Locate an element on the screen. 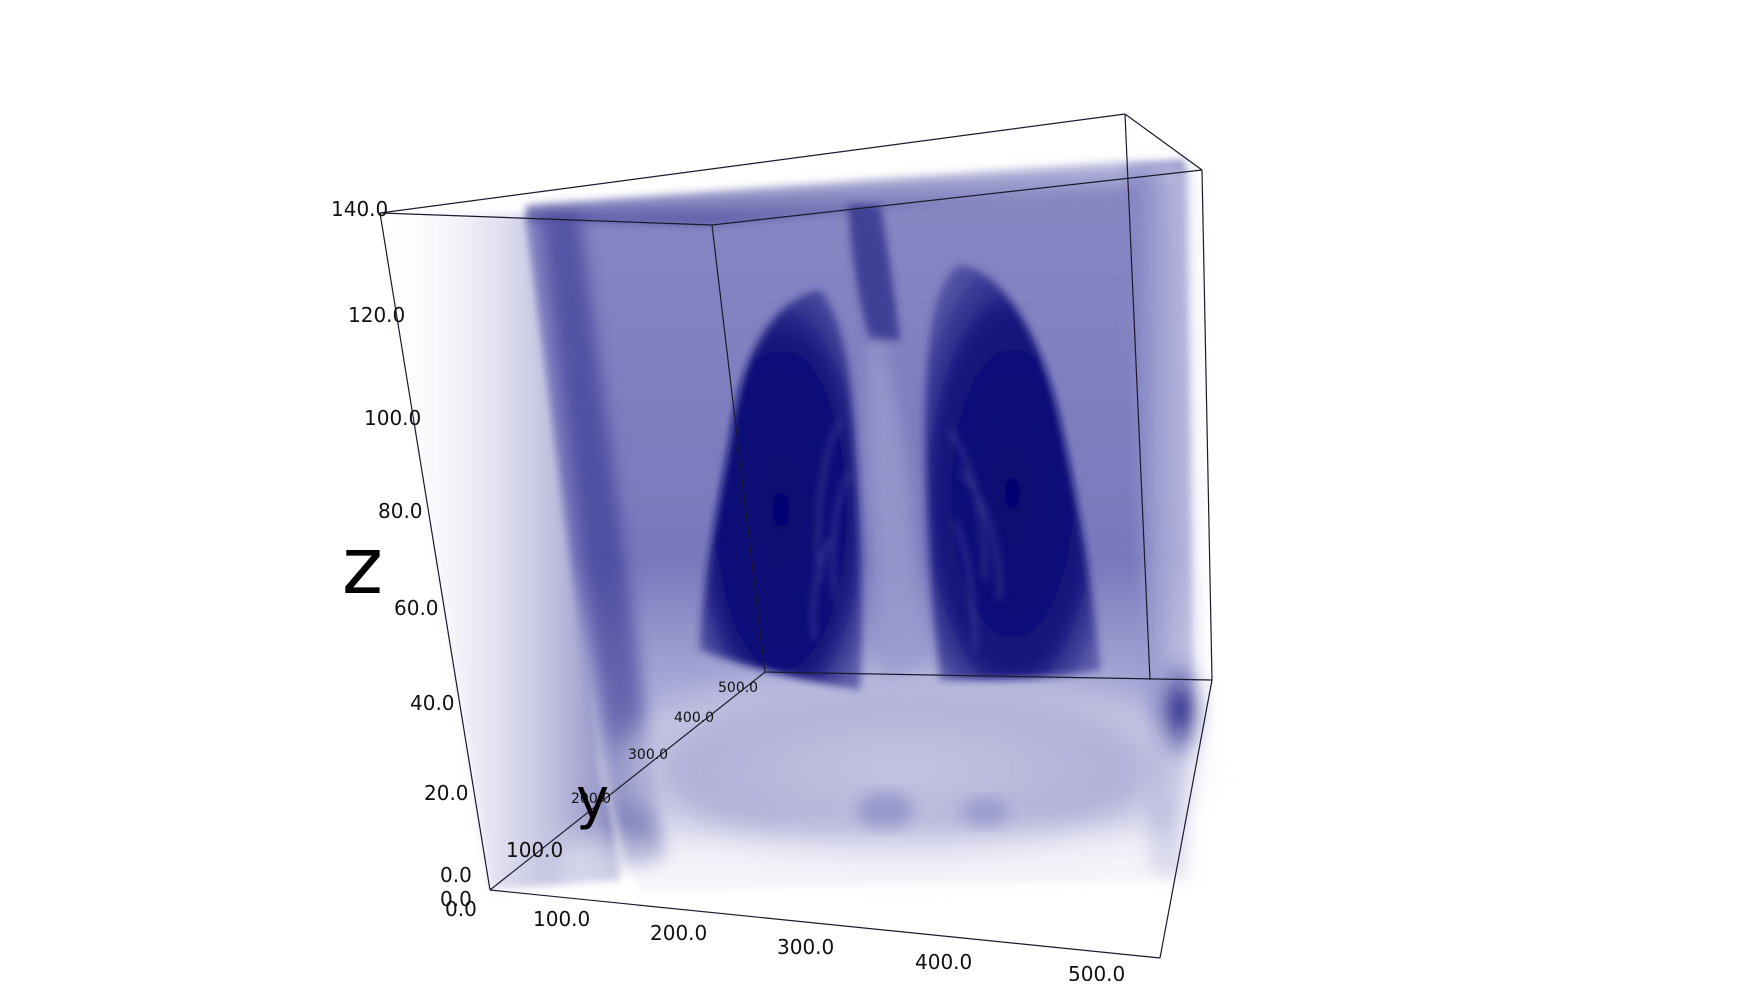 This screenshot has width=1745, height=986. y-tick-label: 0.0 is located at coordinates (456, 899).